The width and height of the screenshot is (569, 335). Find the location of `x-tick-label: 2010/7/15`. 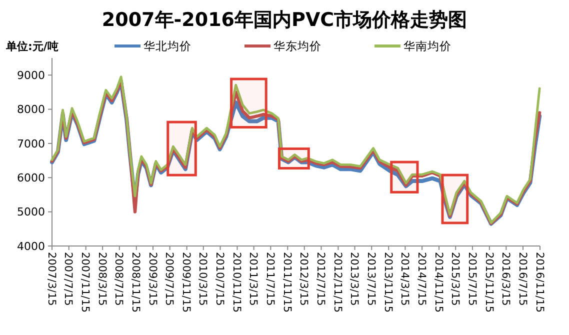

x-tick-label: 2010/7/15 is located at coordinates (220, 279).